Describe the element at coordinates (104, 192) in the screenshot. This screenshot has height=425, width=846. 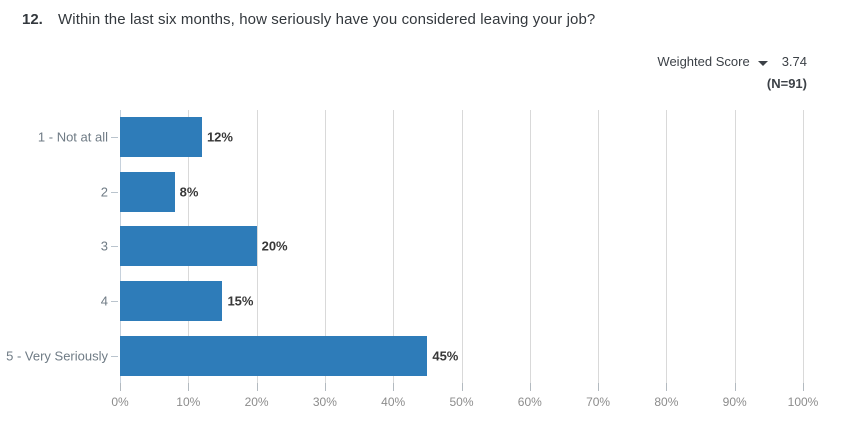
I see `category-label: 2` at that location.